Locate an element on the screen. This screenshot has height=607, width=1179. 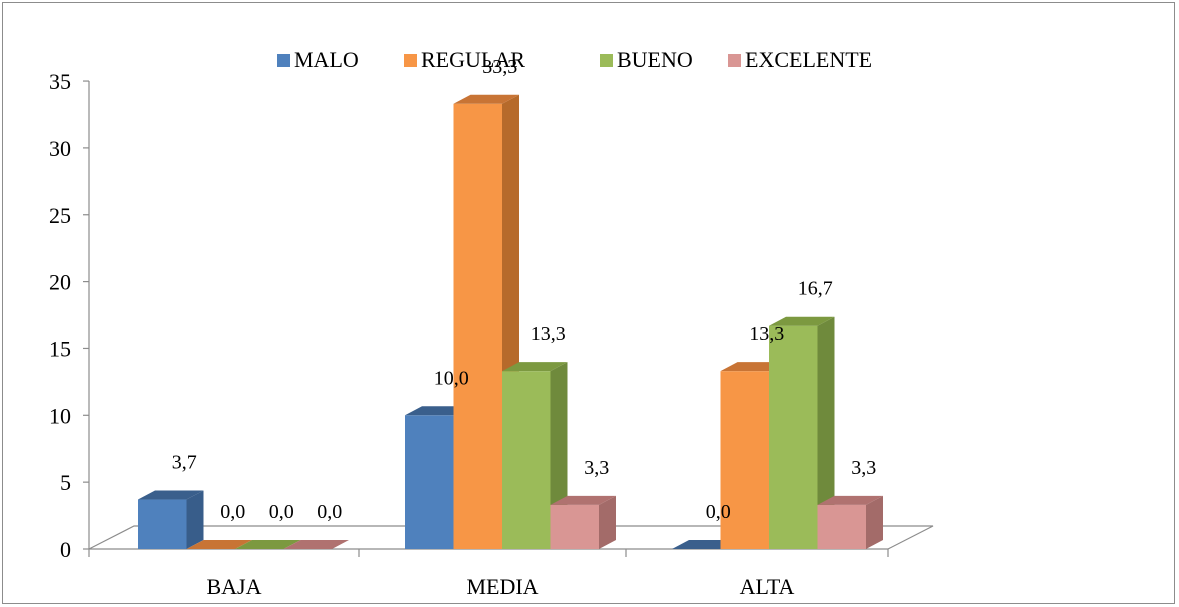
y-tick-label: 10 is located at coordinates (60, 415).